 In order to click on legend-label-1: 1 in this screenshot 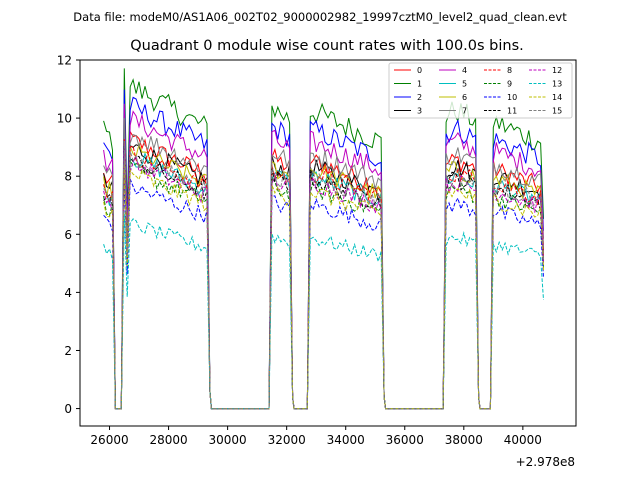, I will do `click(419, 84)`.